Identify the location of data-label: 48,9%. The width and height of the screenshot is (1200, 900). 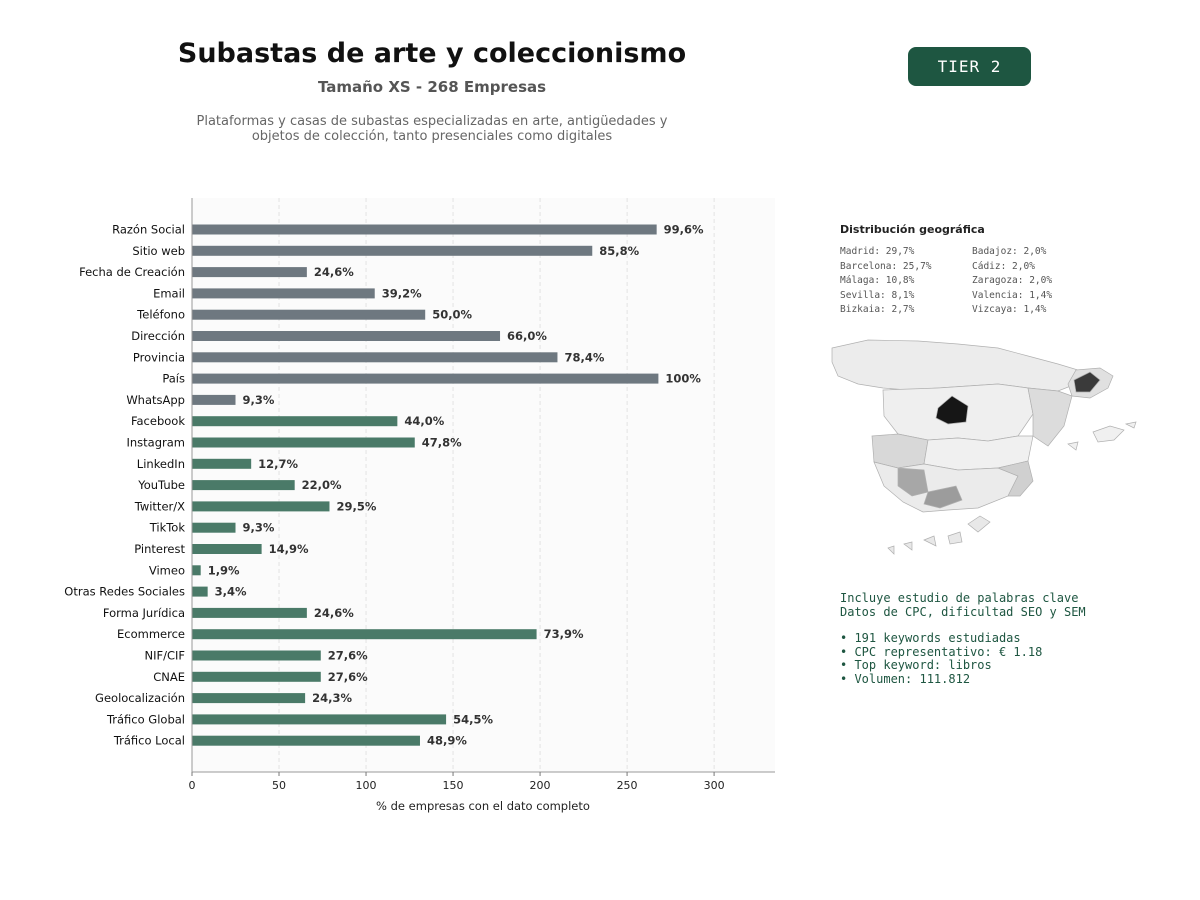
(447, 741).